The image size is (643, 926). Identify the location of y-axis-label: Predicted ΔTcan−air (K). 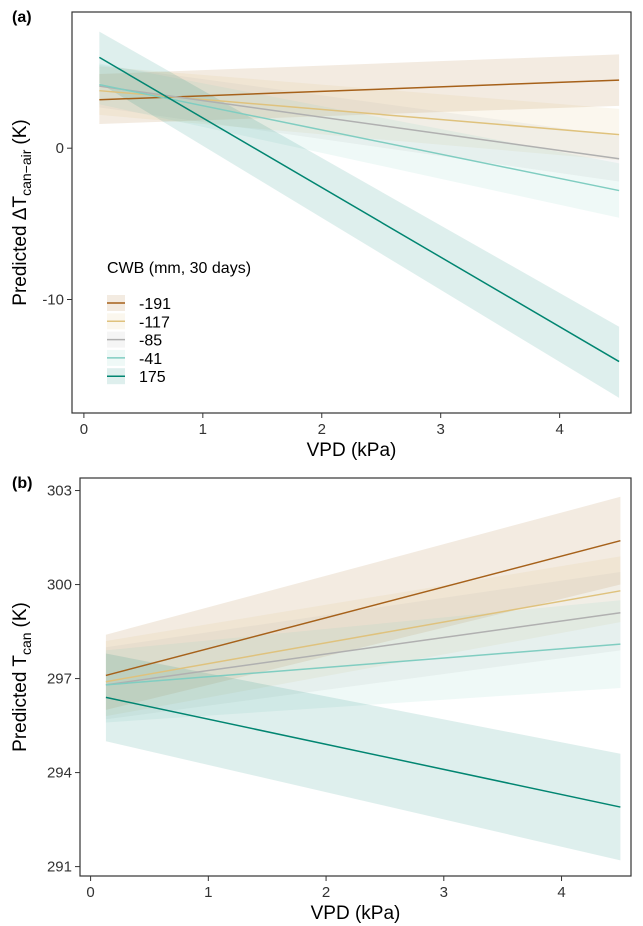
(22, 212).